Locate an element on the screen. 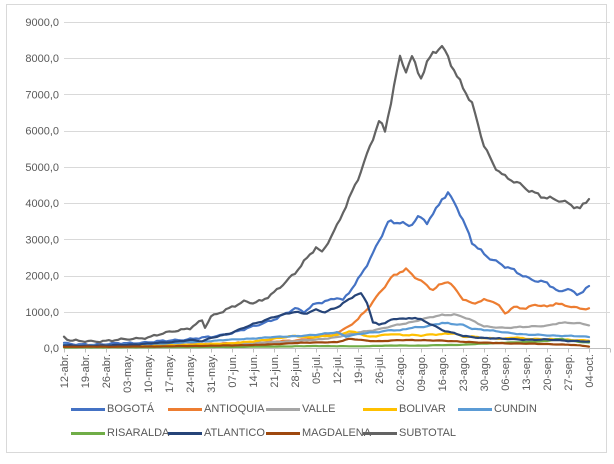 Image resolution: width=614 pixels, height=464 pixels. legend-label: VALLE is located at coordinates (319, 409).